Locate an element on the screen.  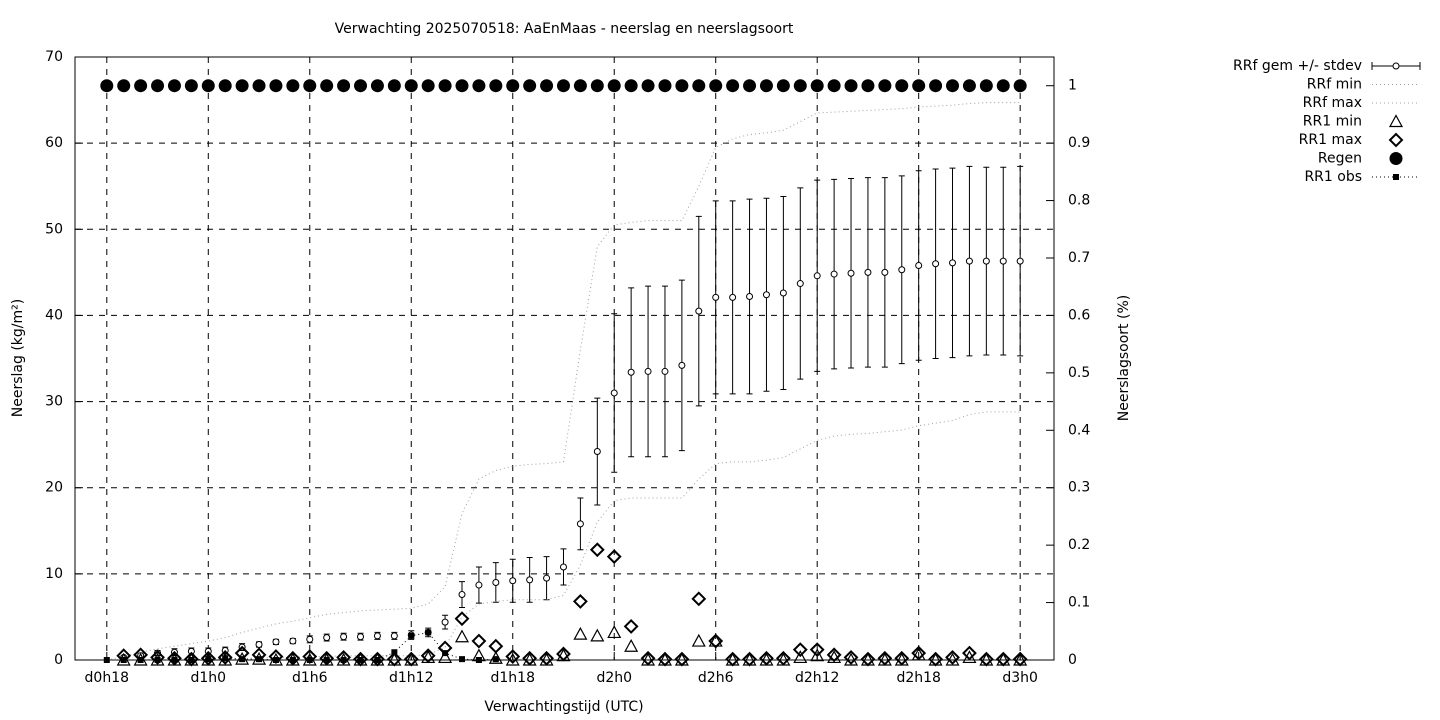
y-tick-label: 70 is located at coordinates (54, 57).